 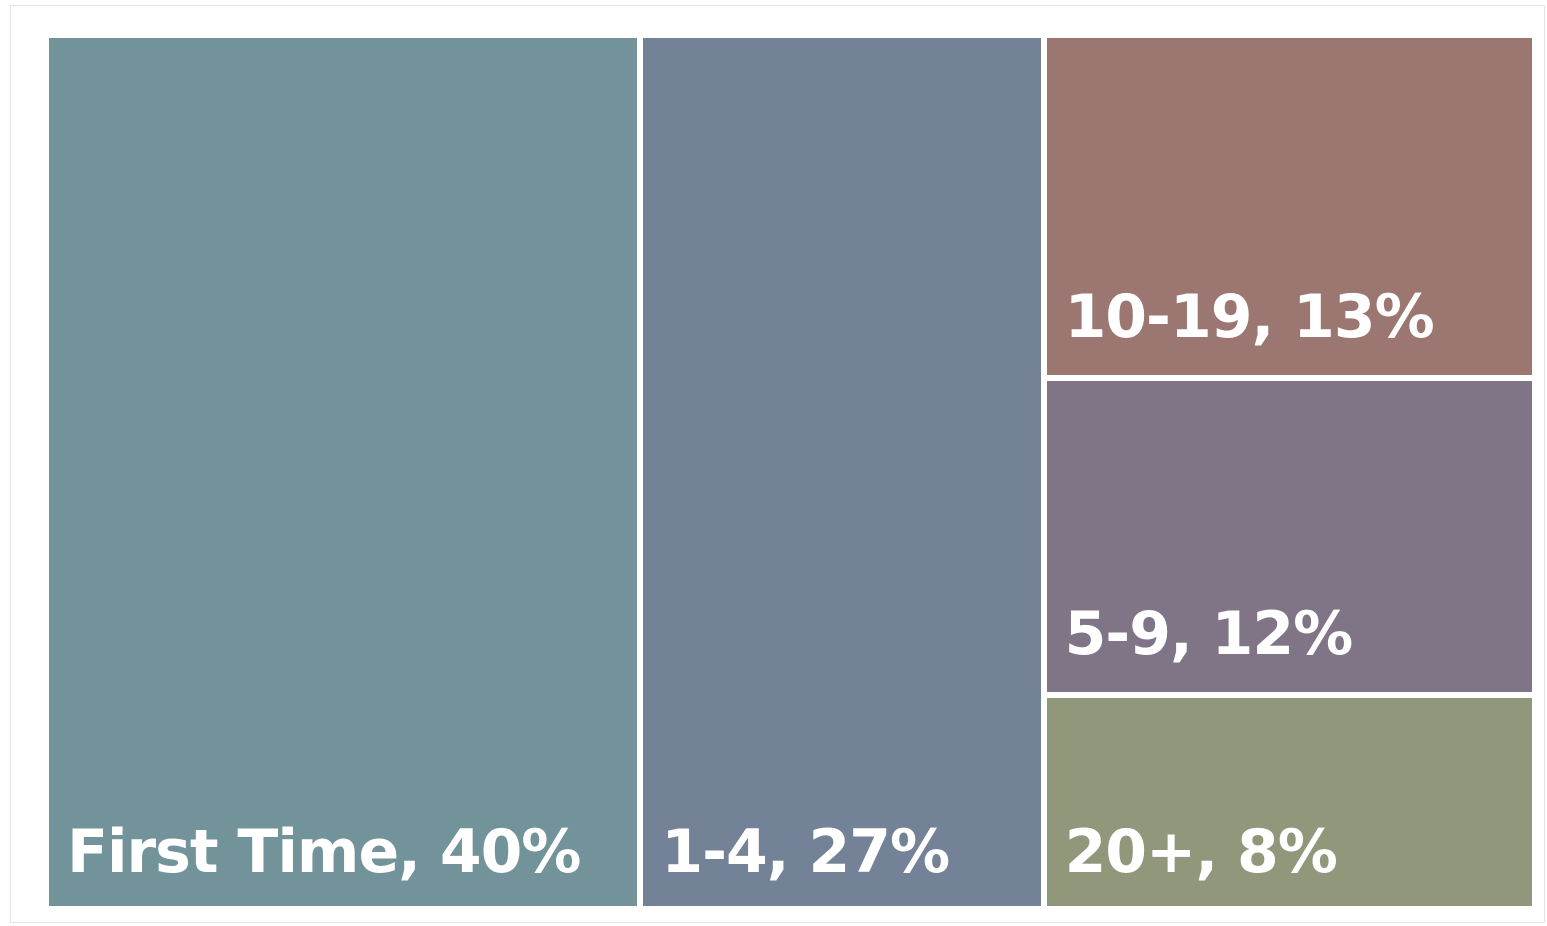 I want to click on tile-20-plus: 20+, 8%, so click(x=1289, y=802).